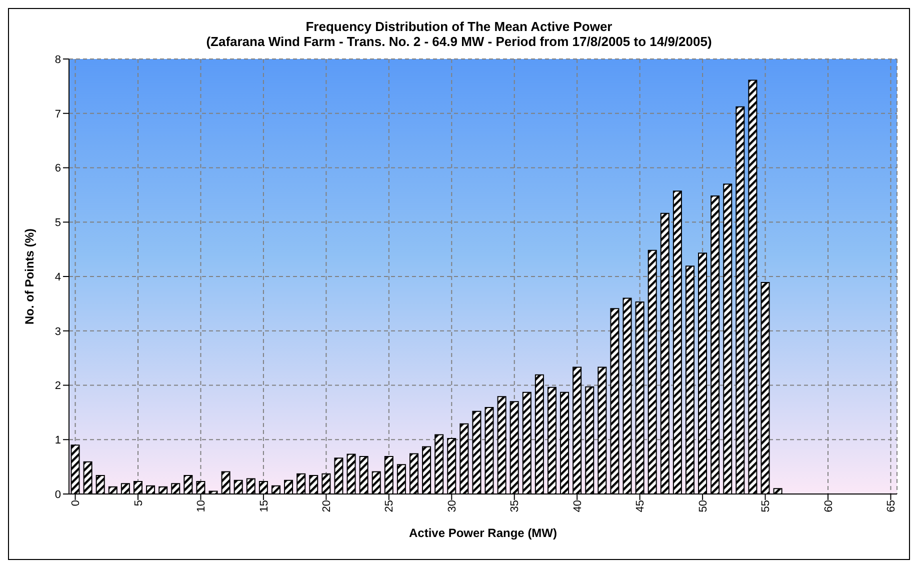 This screenshot has width=919, height=568. Describe the element at coordinates (578, 506) in the screenshot. I see `x-tick-label: 40` at that location.